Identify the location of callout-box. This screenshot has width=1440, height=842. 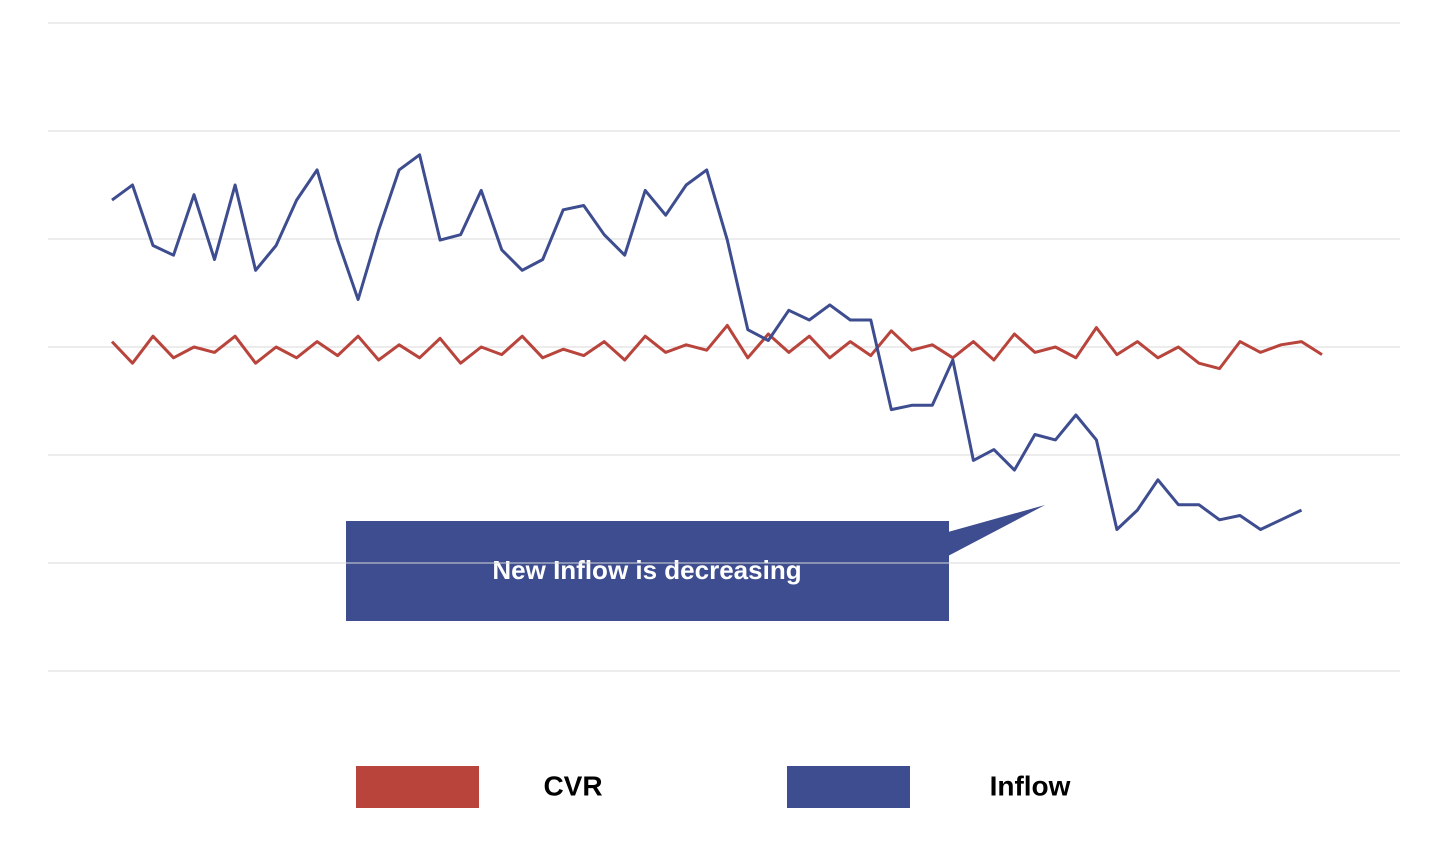
(647, 571).